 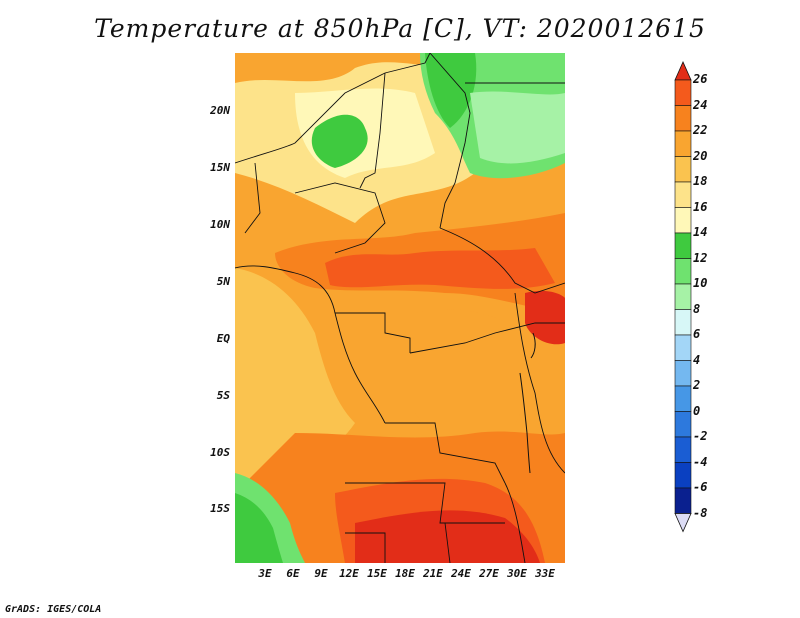 What do you see at coordinates (697, 334) in the screenshot?
I see `colorbar-label: 6` at bounding box center [697, 334].